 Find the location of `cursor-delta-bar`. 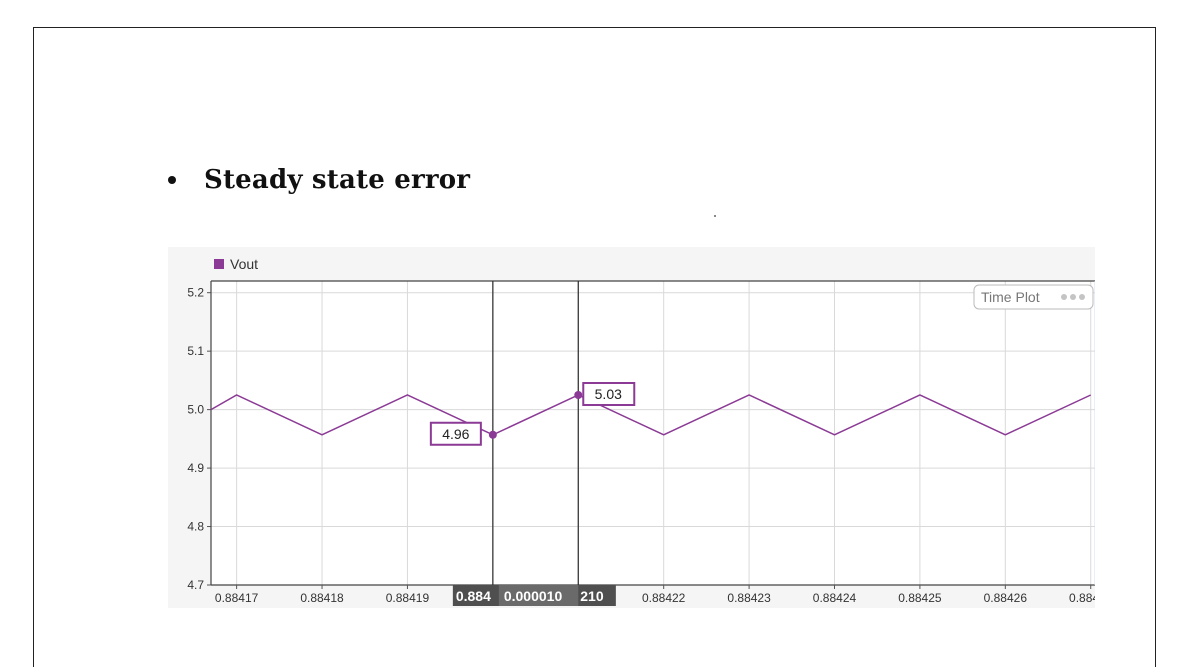

cursor-delta-bar is located at coordinates (538, 595).